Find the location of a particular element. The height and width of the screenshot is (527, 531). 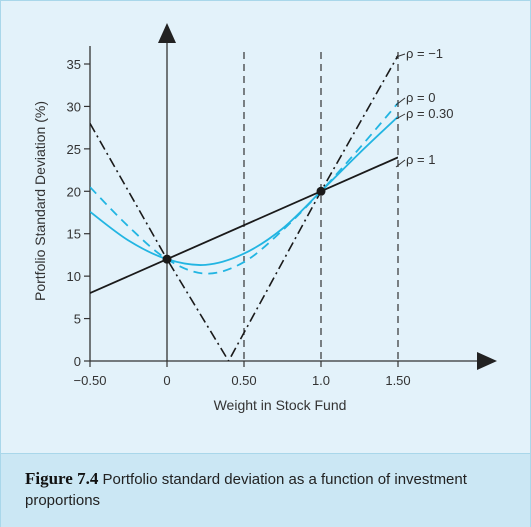

x-axis-label: Weight in Stock Fund is located at coordinates (280, 405).